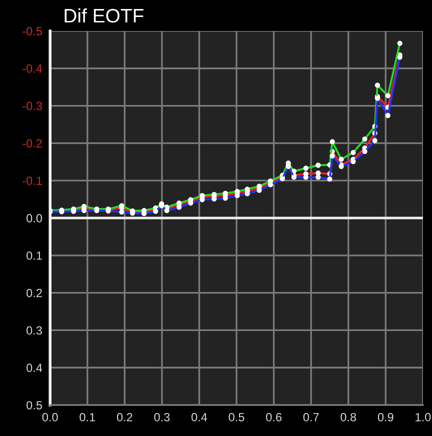 The width and height of the screenshot is (432, 436). I want to click on x-tick-label: 1.0, so click(423, 417).